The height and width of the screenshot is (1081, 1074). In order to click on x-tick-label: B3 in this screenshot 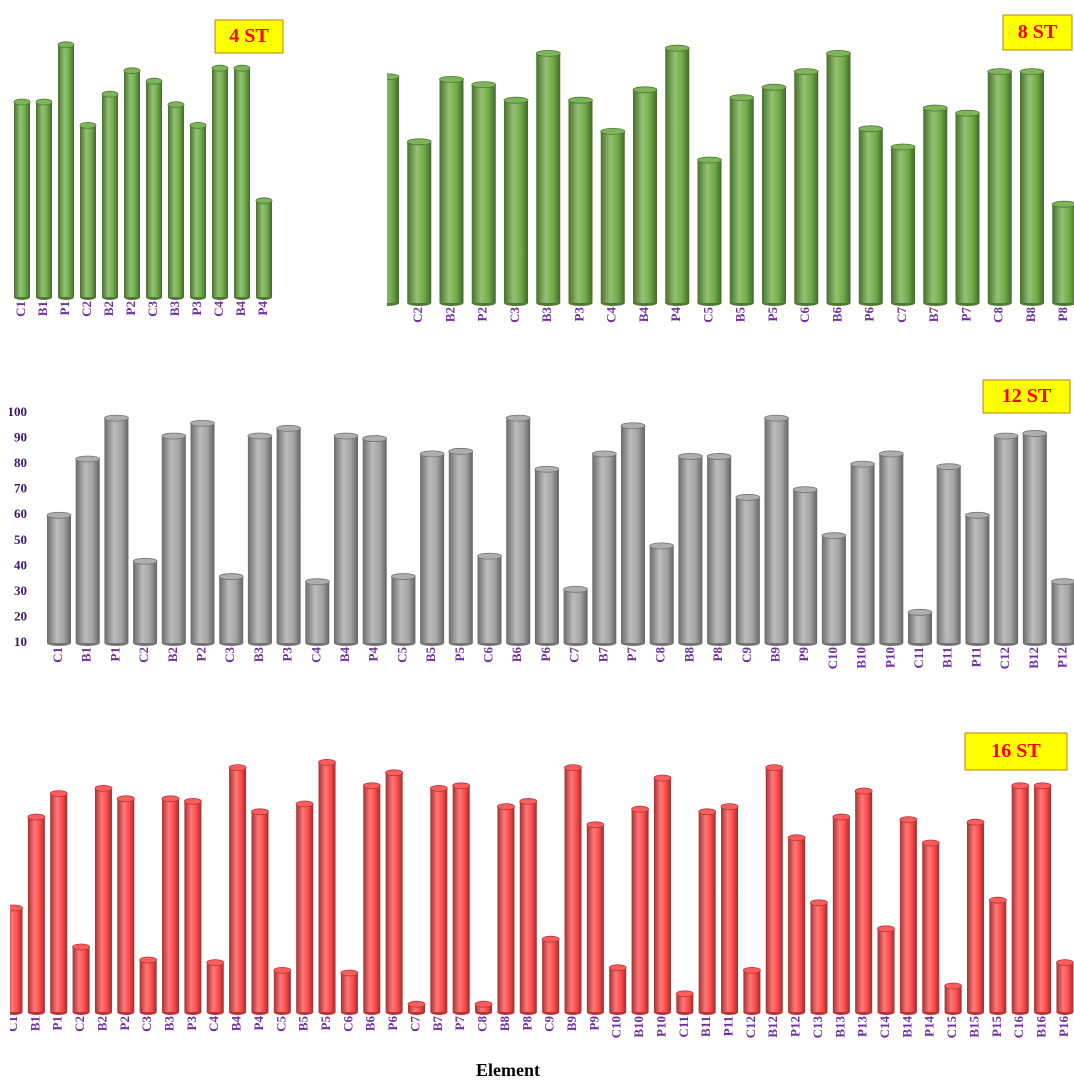, I will do `click(174, 309)`.